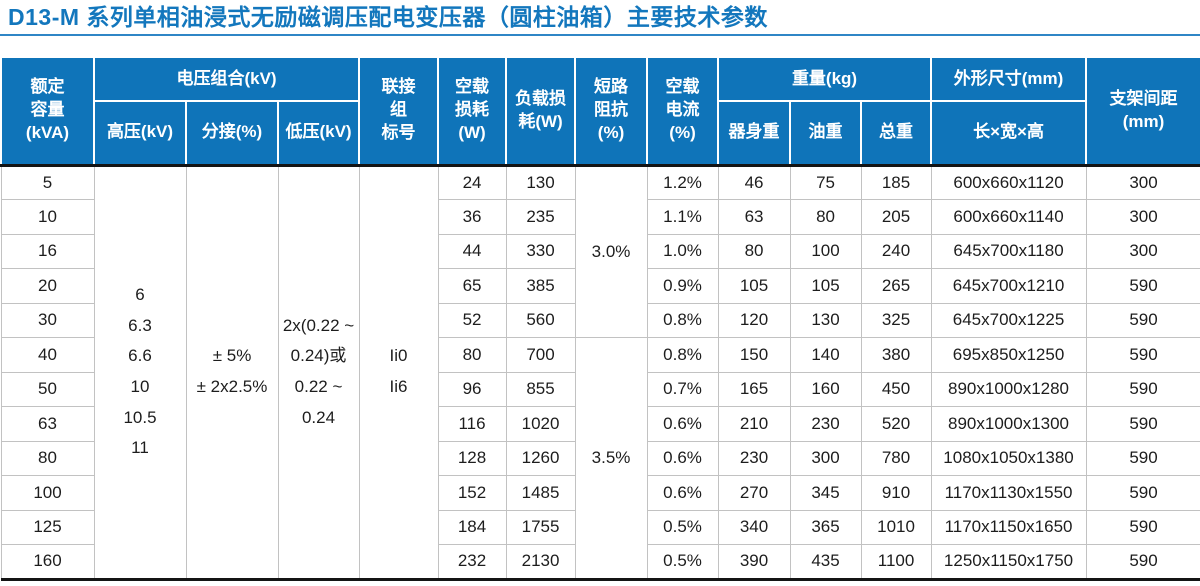 The image size is (1200, 586). What do you see at coordinates (896, 286) in the screenshot?
I see `cell-total-weight: 265` at bounding box center [896, 286].